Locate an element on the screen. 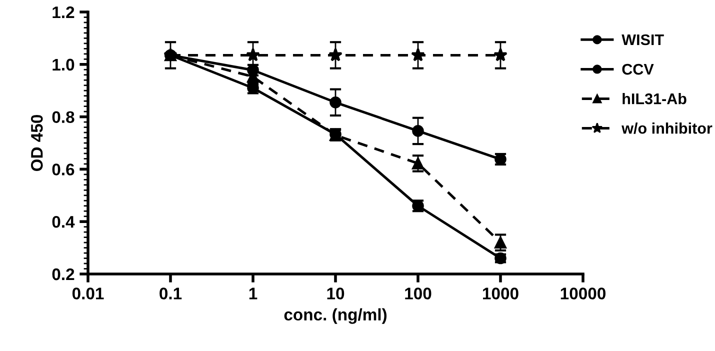 This screenshot has width=715, height=351. x-tick-label: 0.01 is located at coordinates (88, 294).